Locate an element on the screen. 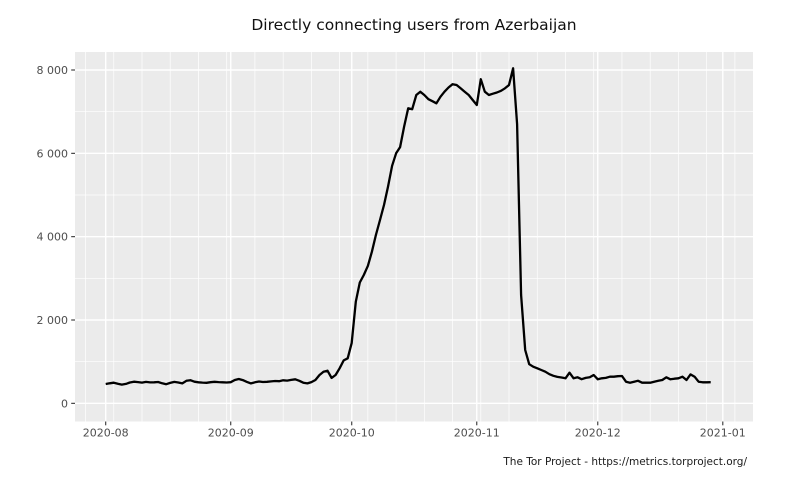  y-axis-ticks is located at coordinates (73, 236).